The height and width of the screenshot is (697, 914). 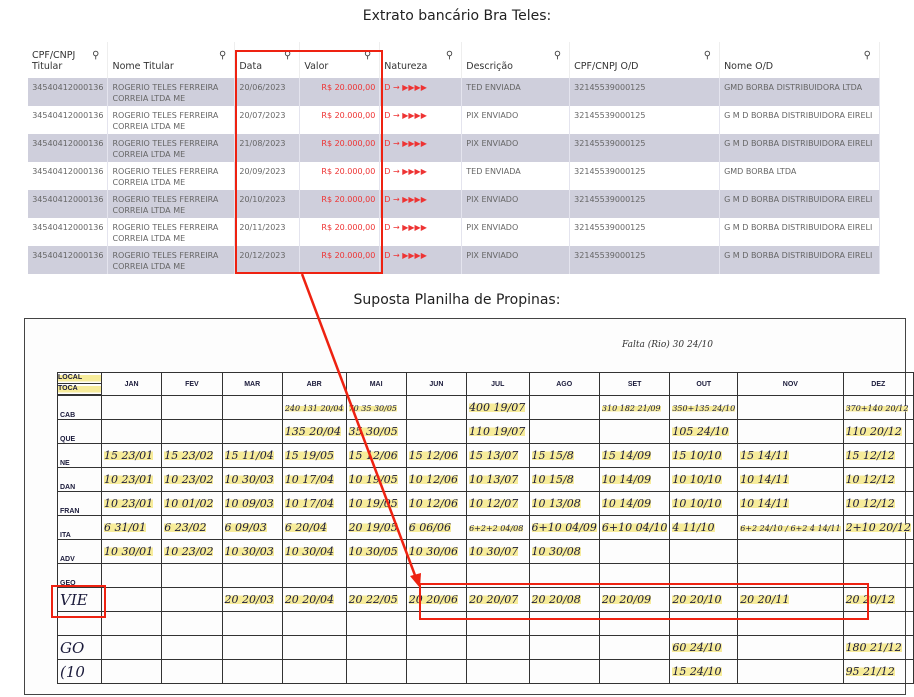 I want to click on highlight-box-vie-label, so click(x=78, y=601).